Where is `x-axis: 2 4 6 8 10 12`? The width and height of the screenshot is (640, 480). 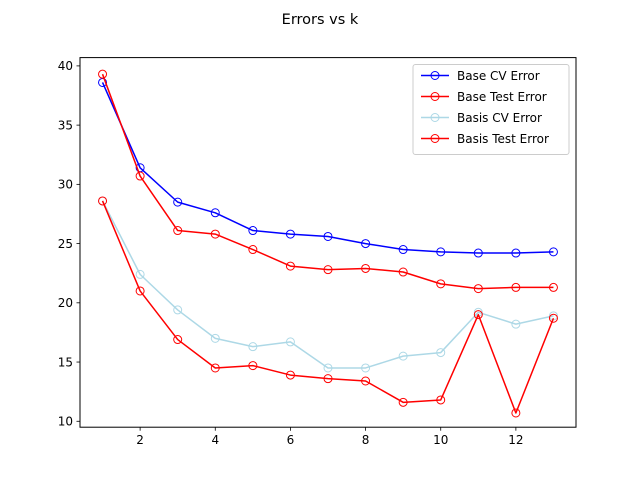 x-axis: 2 4 6 8 10 12 is located at coordinates (330, 437).